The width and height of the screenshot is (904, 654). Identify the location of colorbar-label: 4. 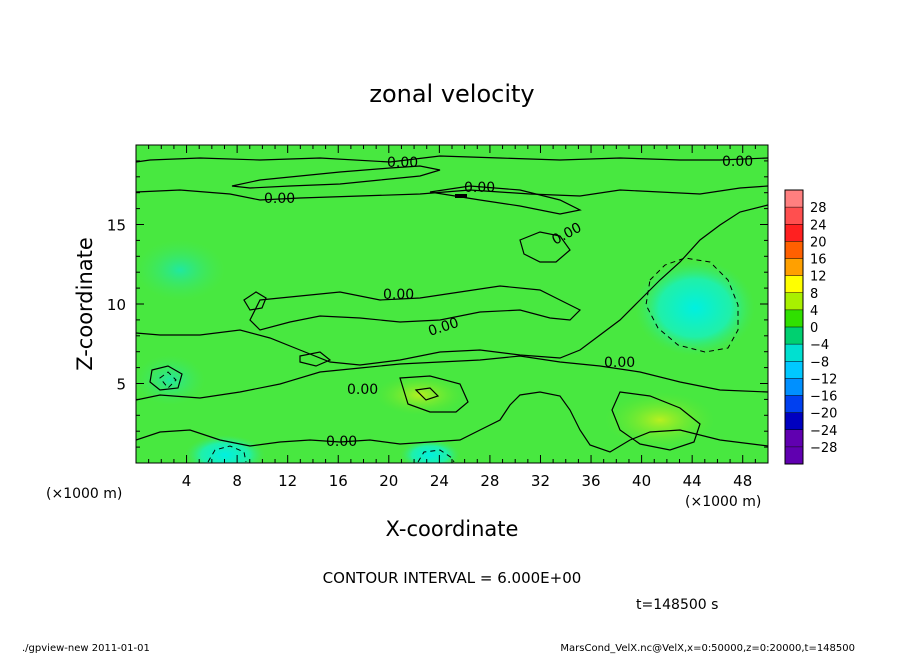
(814, 311).